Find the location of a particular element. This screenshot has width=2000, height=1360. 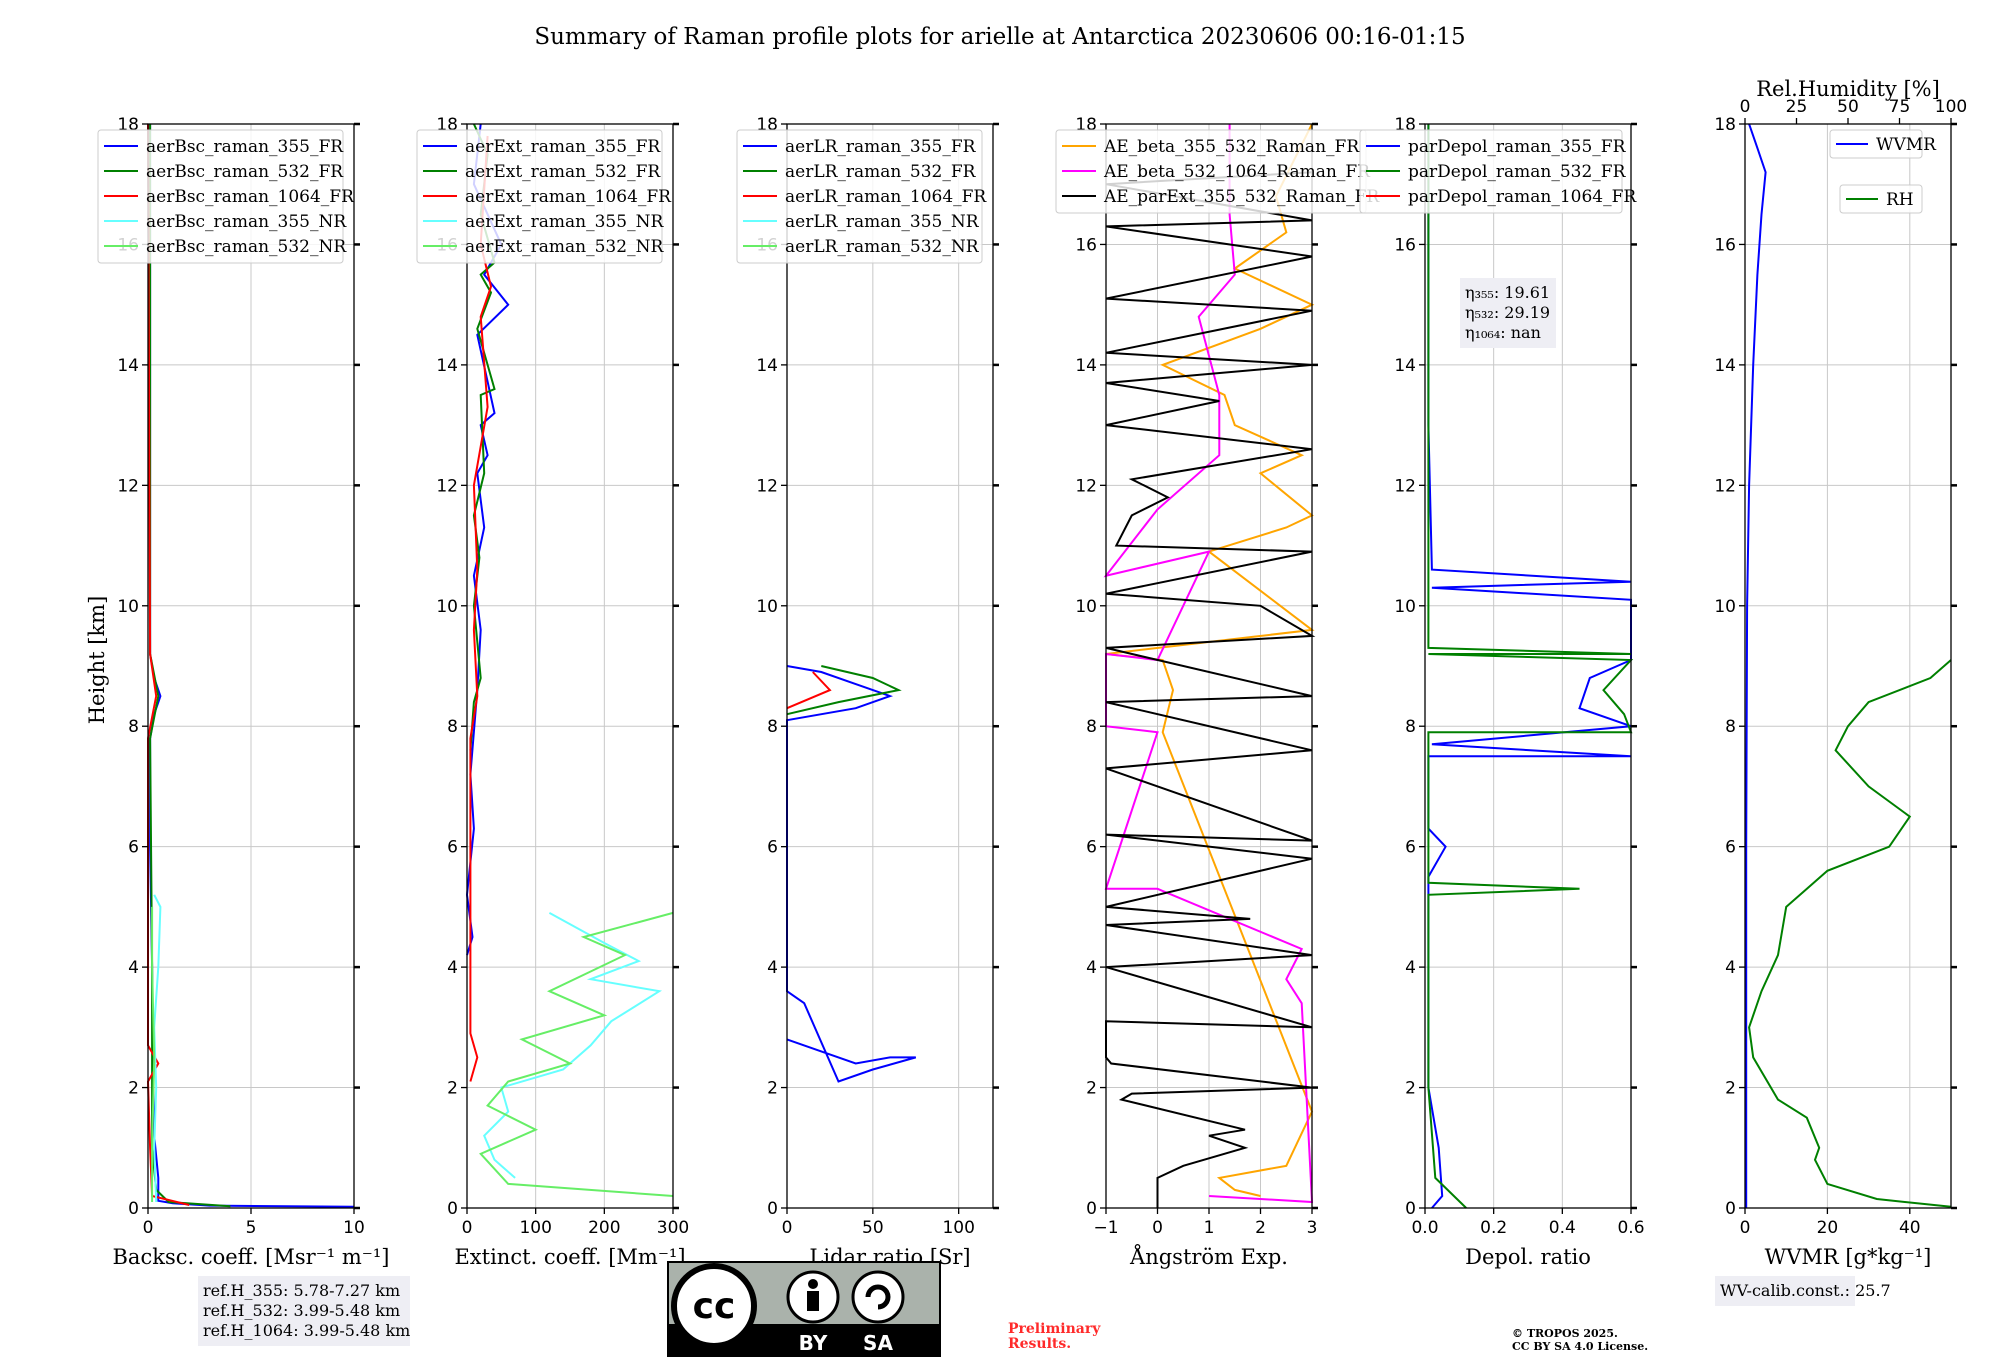

legend-label-2: aerBsc_raman_1064_FR is located at coordinates (250, 197).